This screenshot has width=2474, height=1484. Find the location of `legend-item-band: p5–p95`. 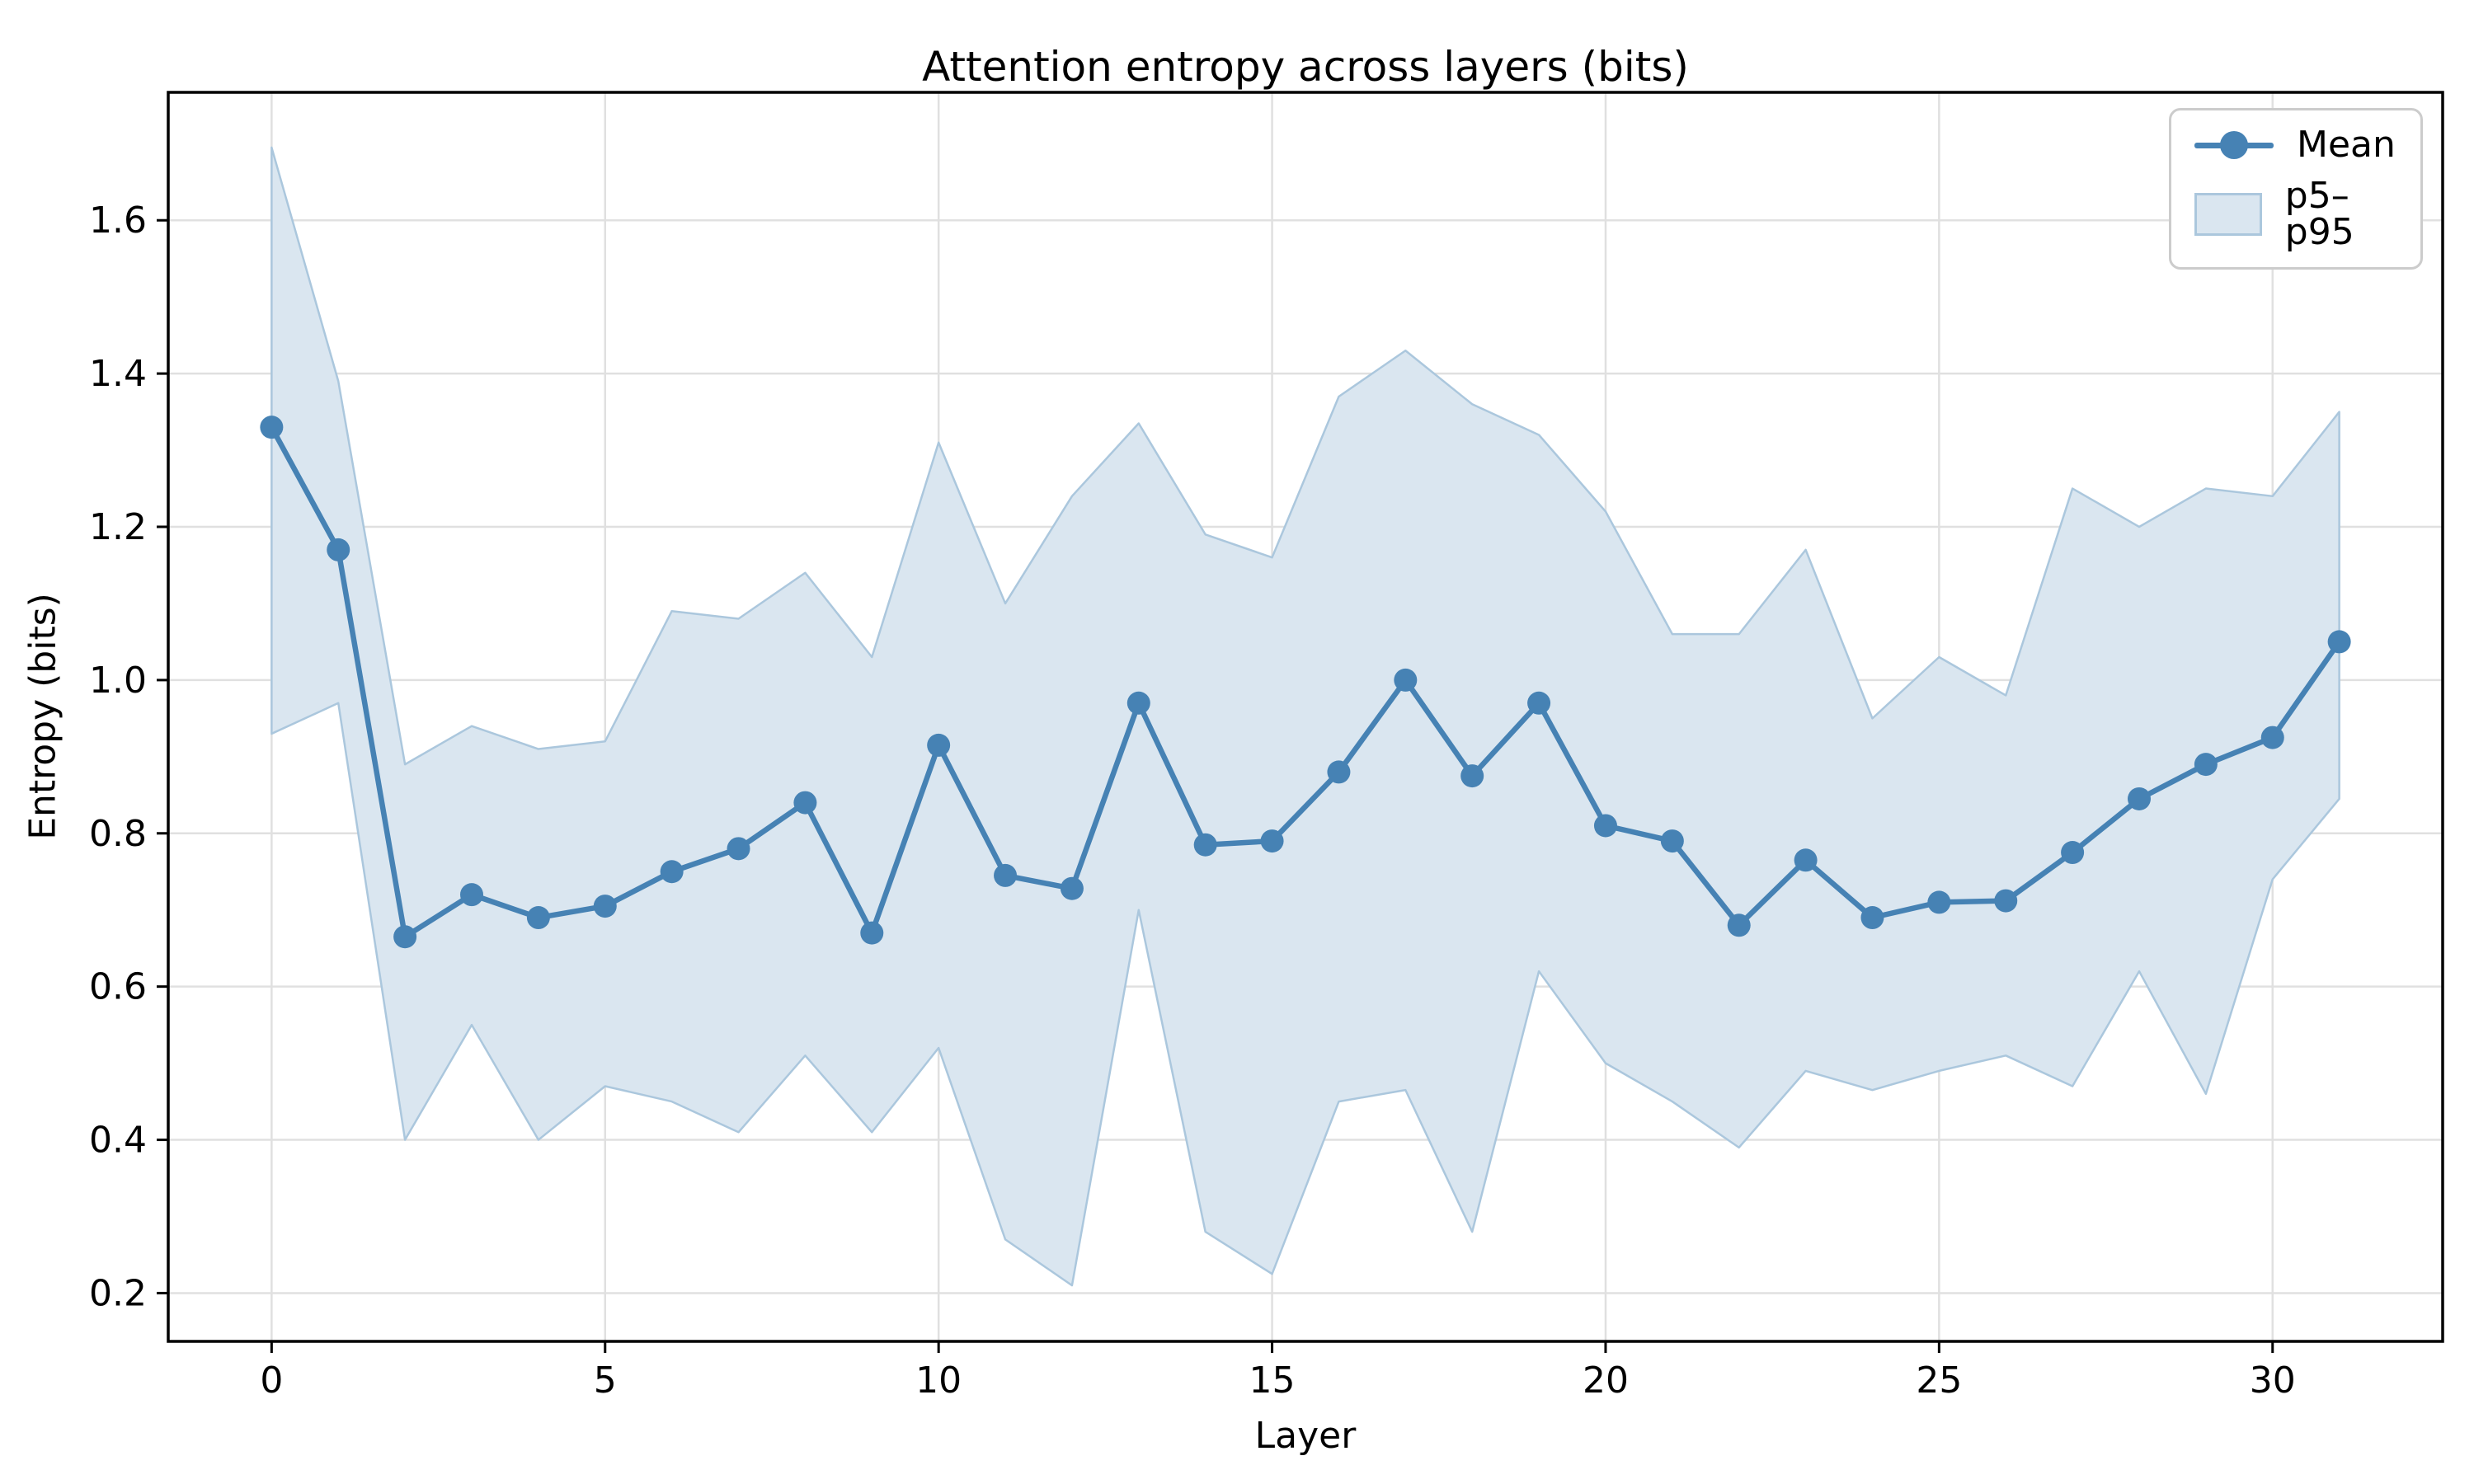

legend-item-band: p5–p95 is located at coordinates (2295, 214).